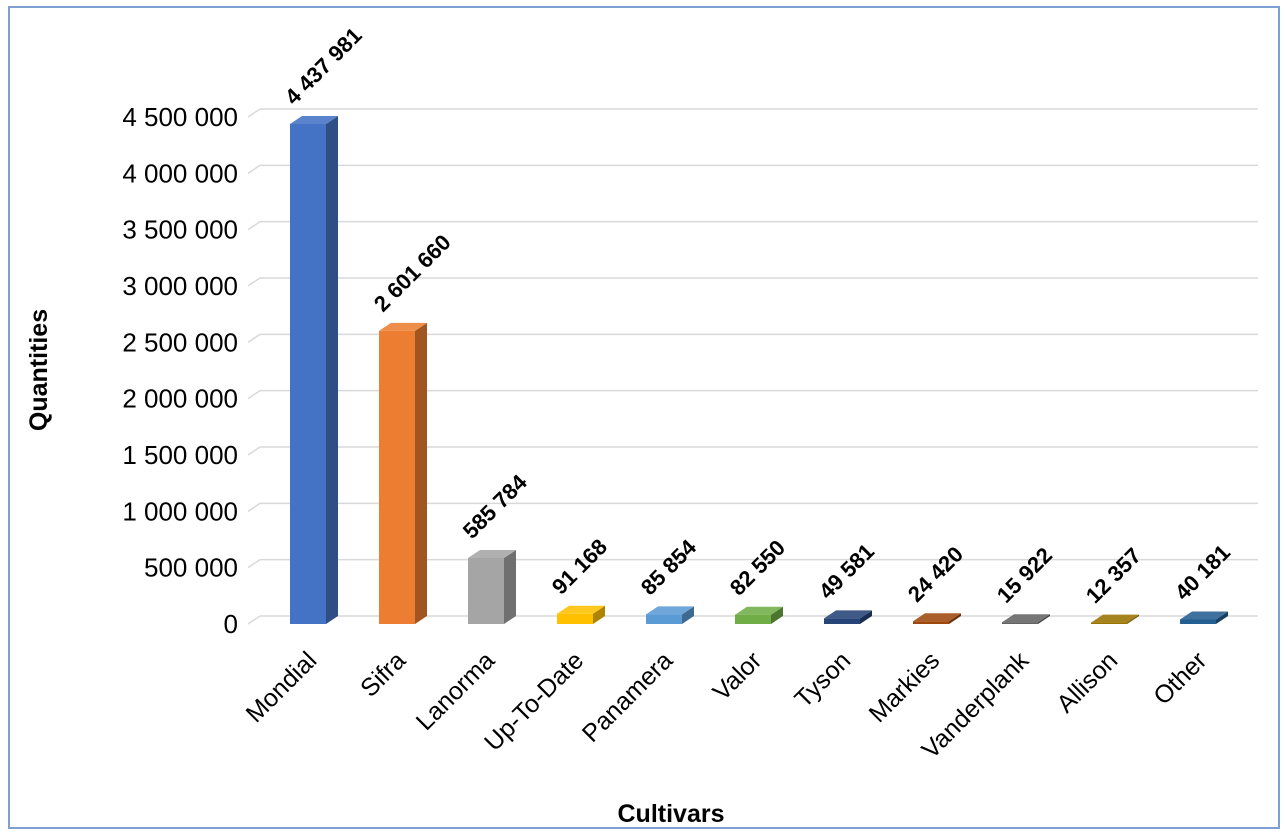 The width and height of the screenshot is (1286, 833). I want to click on data-label: 82 550, so click(757, 567).